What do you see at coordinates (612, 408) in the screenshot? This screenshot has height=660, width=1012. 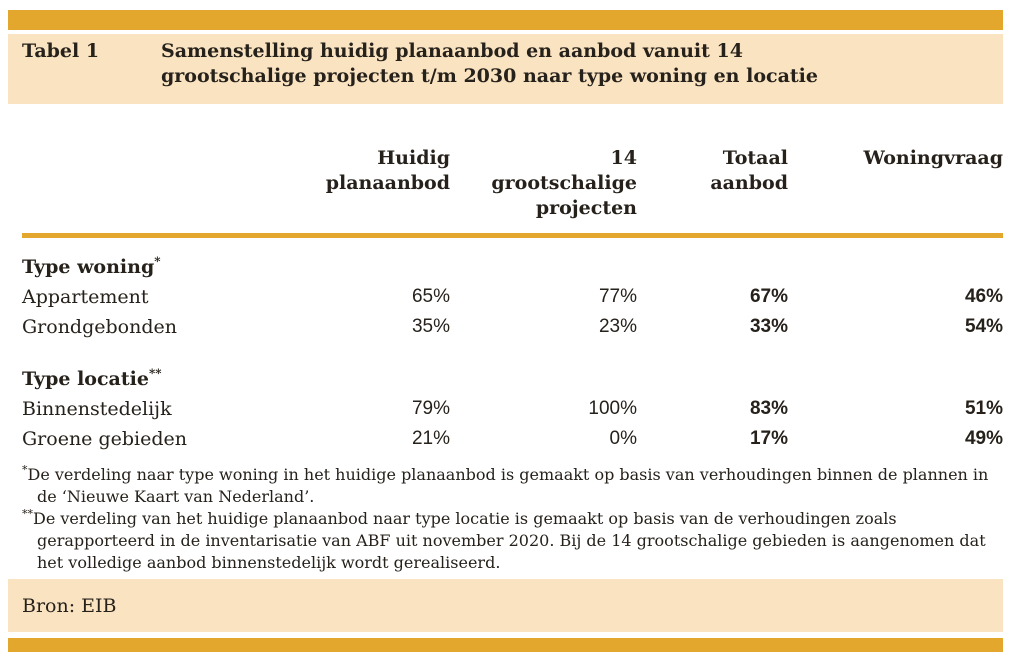 I see `cell-binnenstedelijk-14-projecten: 100%` at bounding box center [612, 408].